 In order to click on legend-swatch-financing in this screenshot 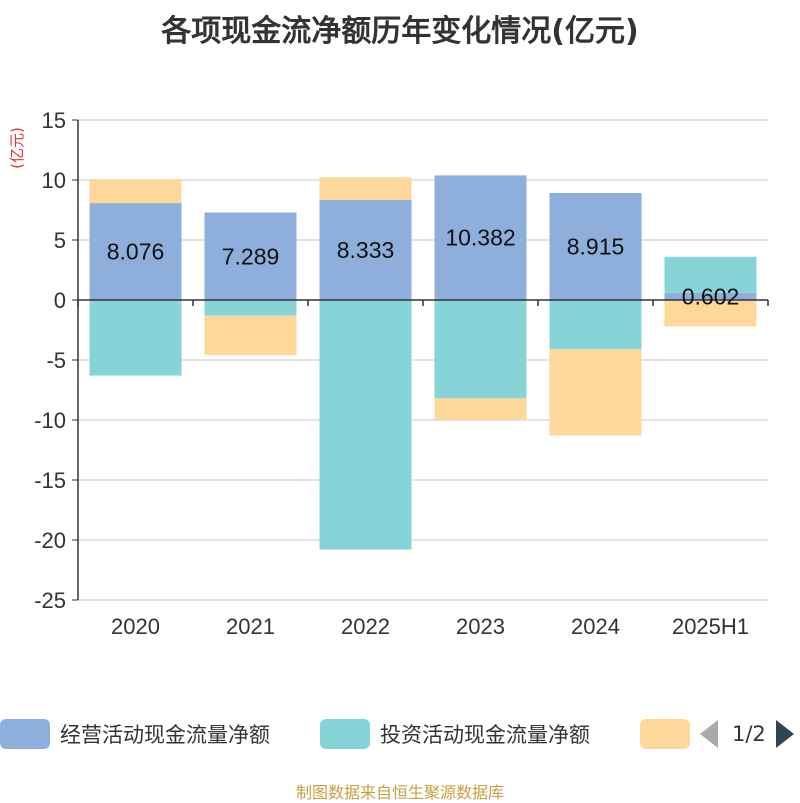, I will do `click(665, 734)`.